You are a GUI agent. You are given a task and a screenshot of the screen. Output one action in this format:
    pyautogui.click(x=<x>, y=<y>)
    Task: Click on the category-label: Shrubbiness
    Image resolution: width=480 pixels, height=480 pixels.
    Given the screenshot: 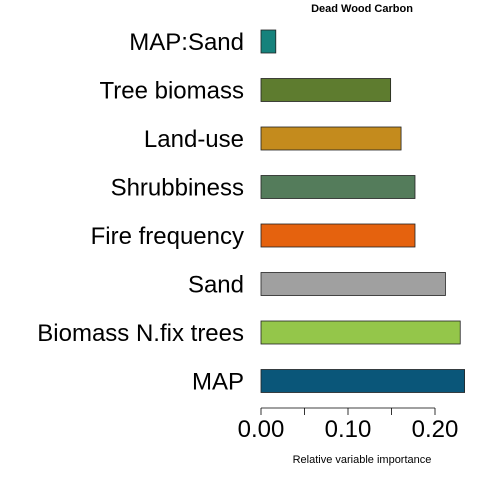 What is the action you would take?
    pyautogui.click(x=177, y=188)
    